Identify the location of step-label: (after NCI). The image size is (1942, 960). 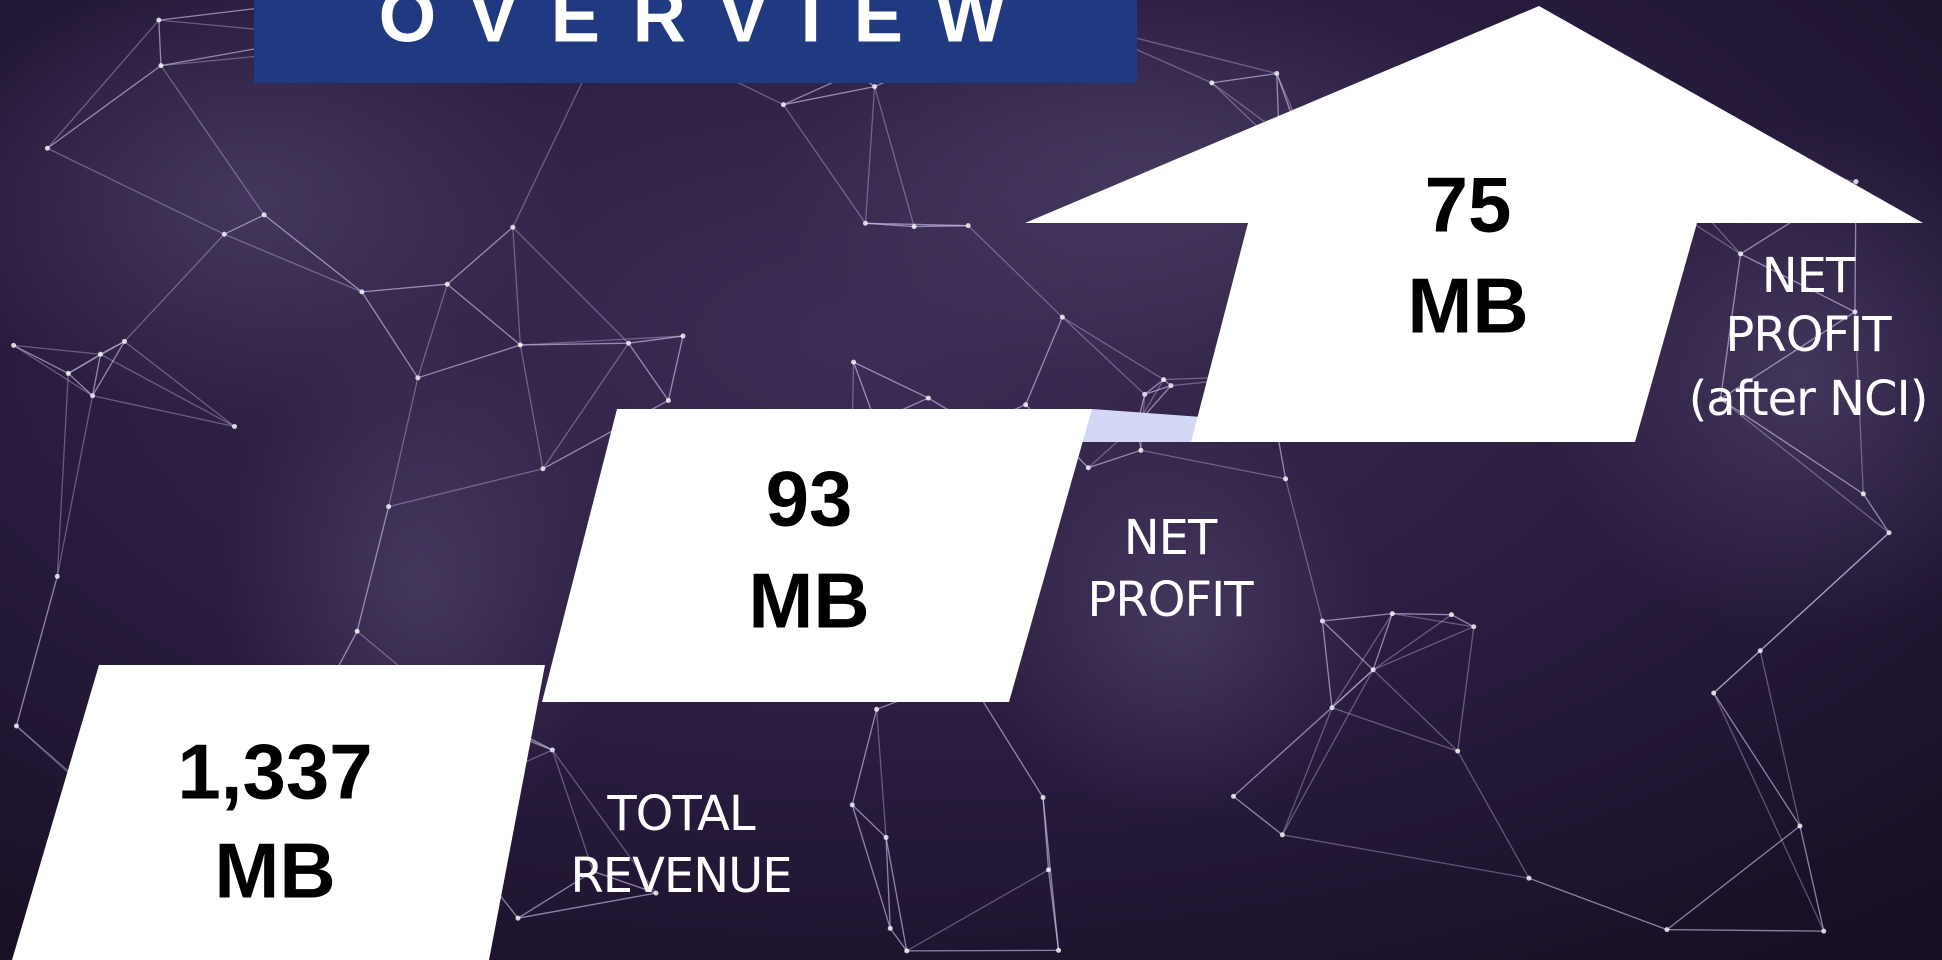
(1808, 399).